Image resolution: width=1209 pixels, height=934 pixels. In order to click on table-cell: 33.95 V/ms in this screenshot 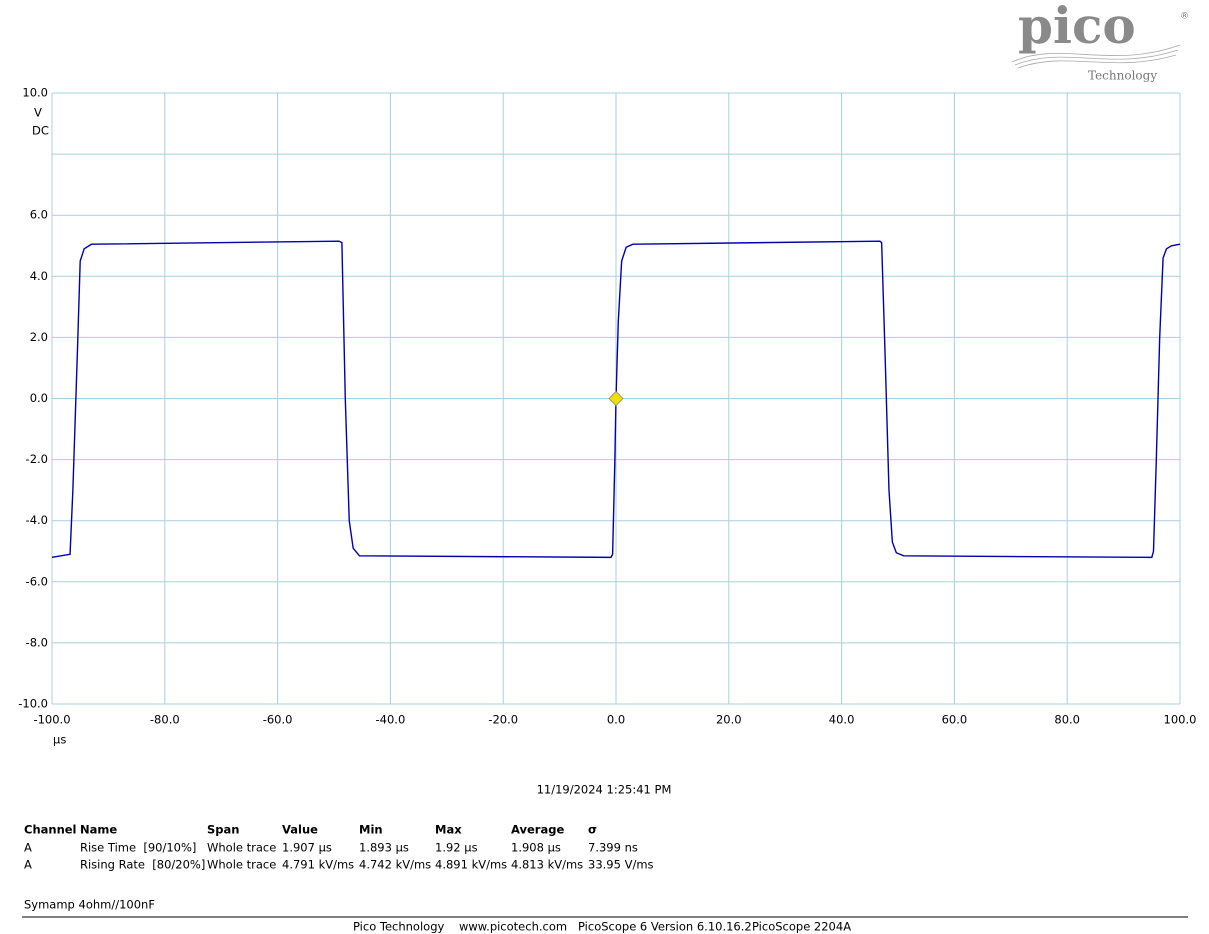, I will do `click(621, 865)`.